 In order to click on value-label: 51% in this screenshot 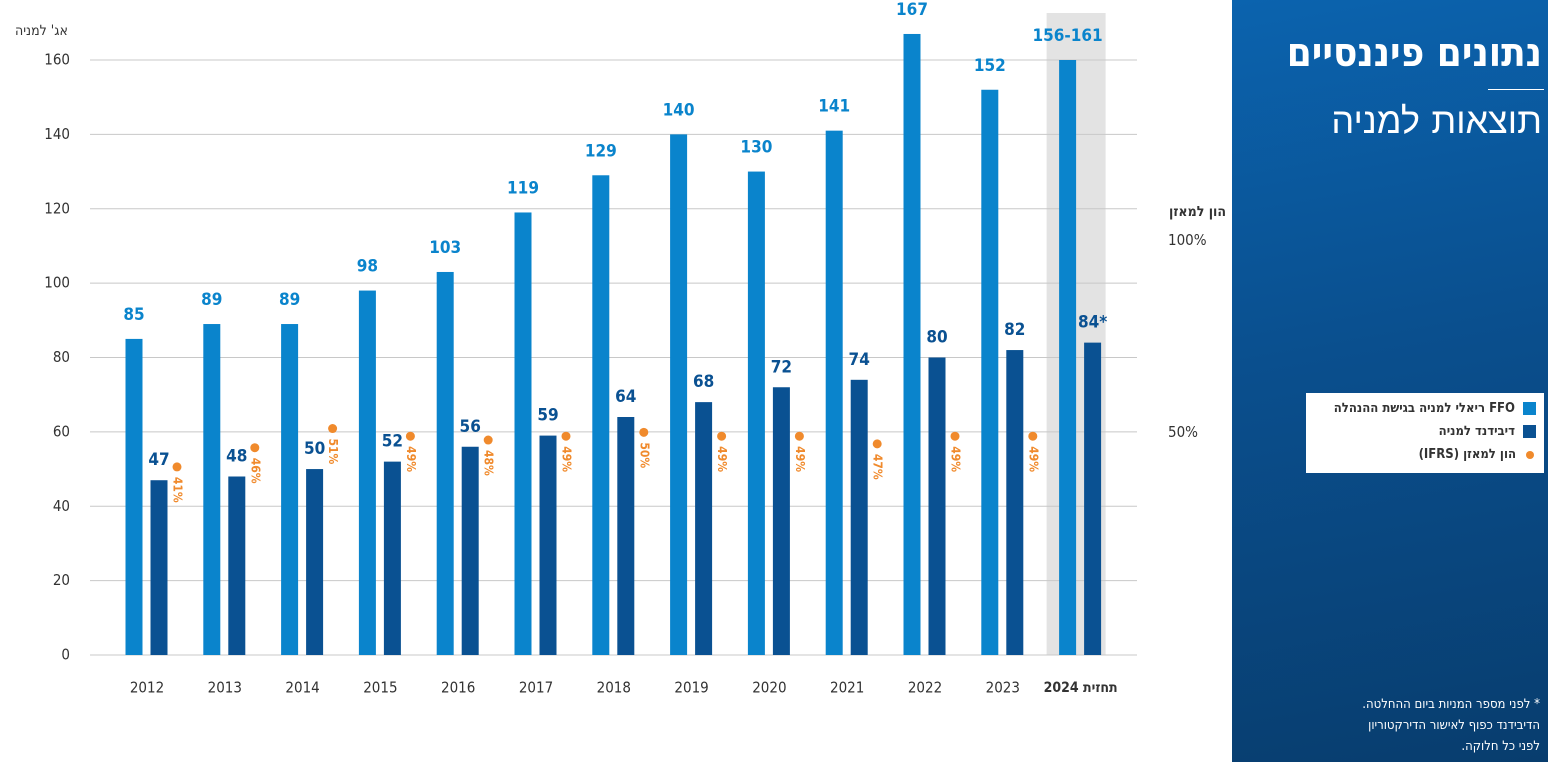, I will do `click(333, 452)`.